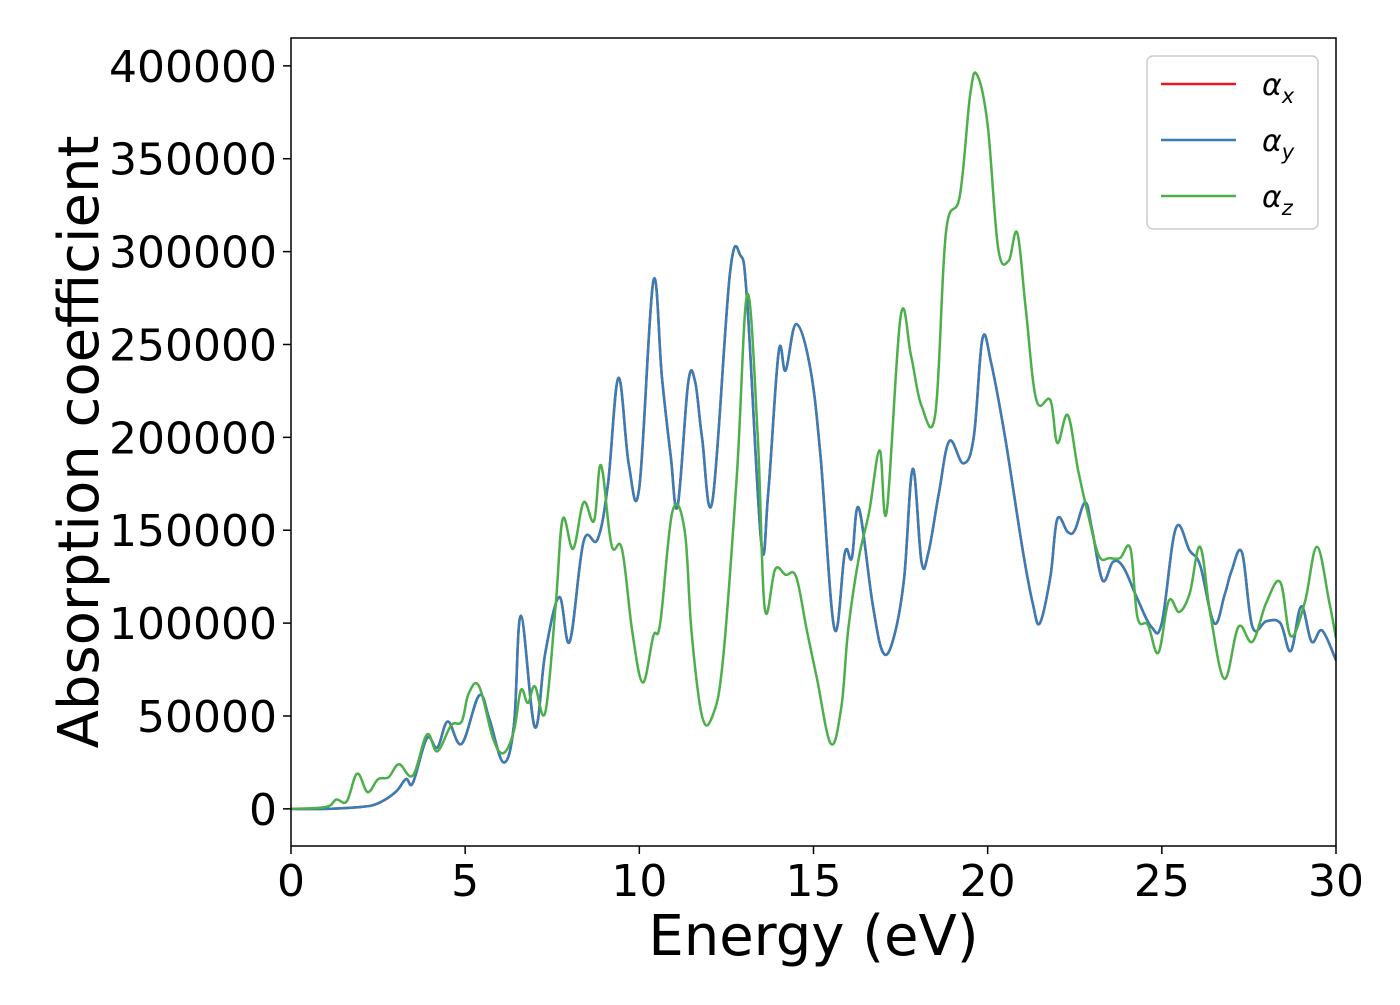 The height and width of the screenshot is (1005, 1400). Describe the element at coordinates (639, 881) in the screenshot. I see `x-tick-label: 10` at that location.